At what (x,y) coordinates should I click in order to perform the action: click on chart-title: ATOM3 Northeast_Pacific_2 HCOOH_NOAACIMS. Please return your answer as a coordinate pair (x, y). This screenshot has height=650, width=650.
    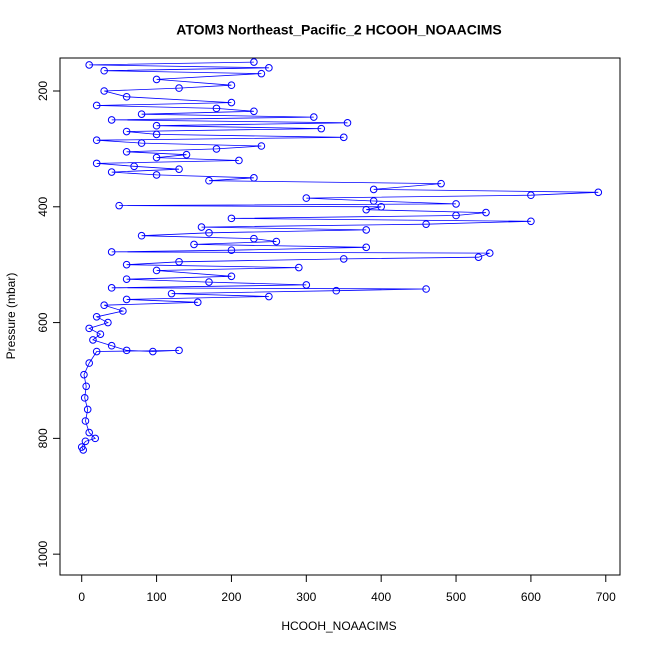
    Looking at the image, I should click on (338, 30).